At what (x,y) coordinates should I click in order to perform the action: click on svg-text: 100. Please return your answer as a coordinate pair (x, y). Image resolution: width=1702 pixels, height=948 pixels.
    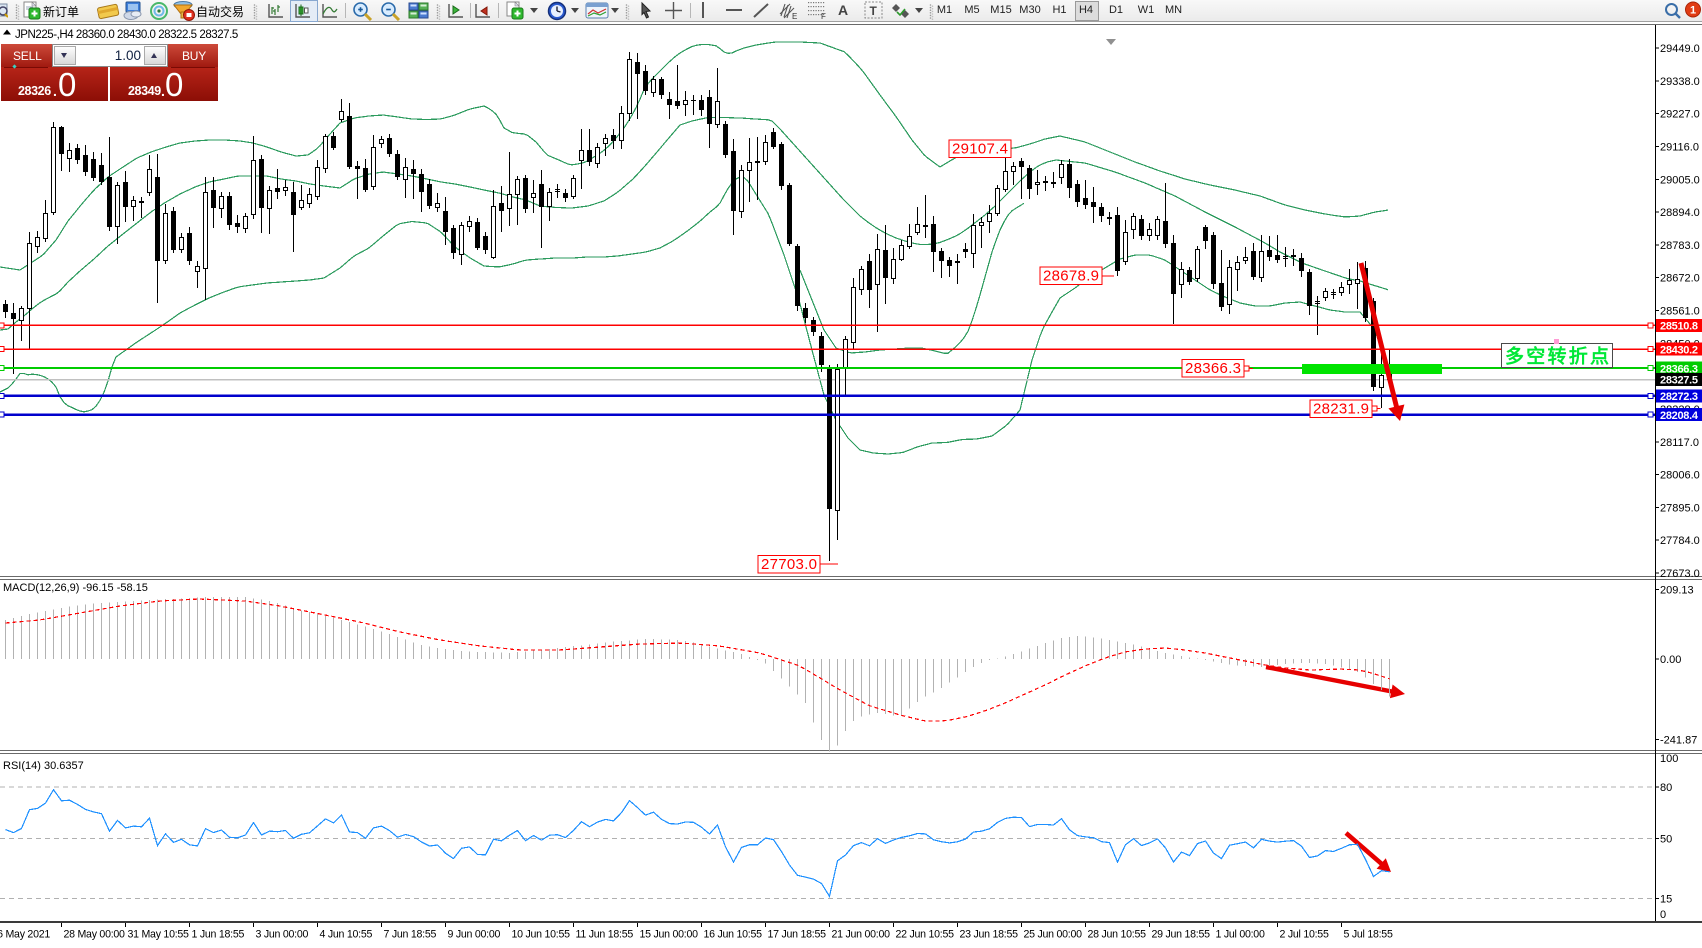
    Looking at the image, I should click on (1669, 759).